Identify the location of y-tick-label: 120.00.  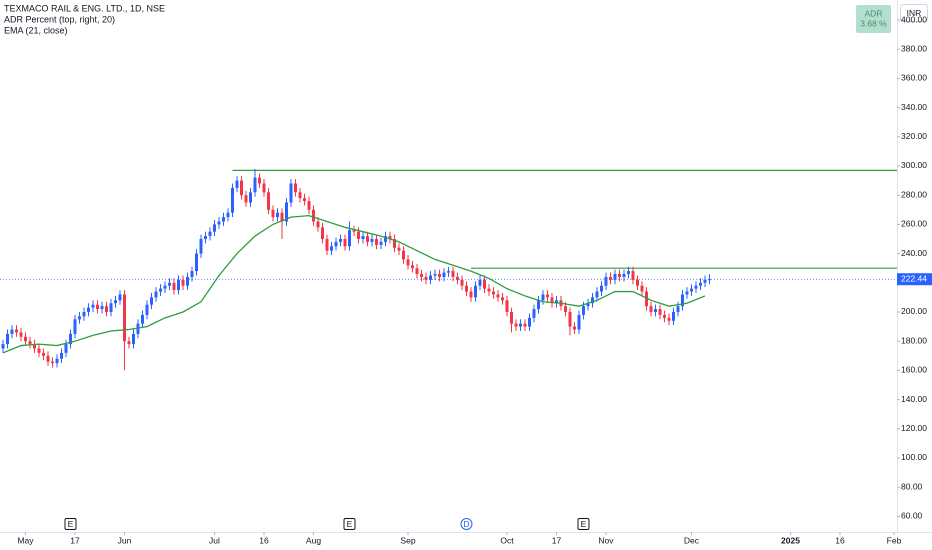
(914, 428).